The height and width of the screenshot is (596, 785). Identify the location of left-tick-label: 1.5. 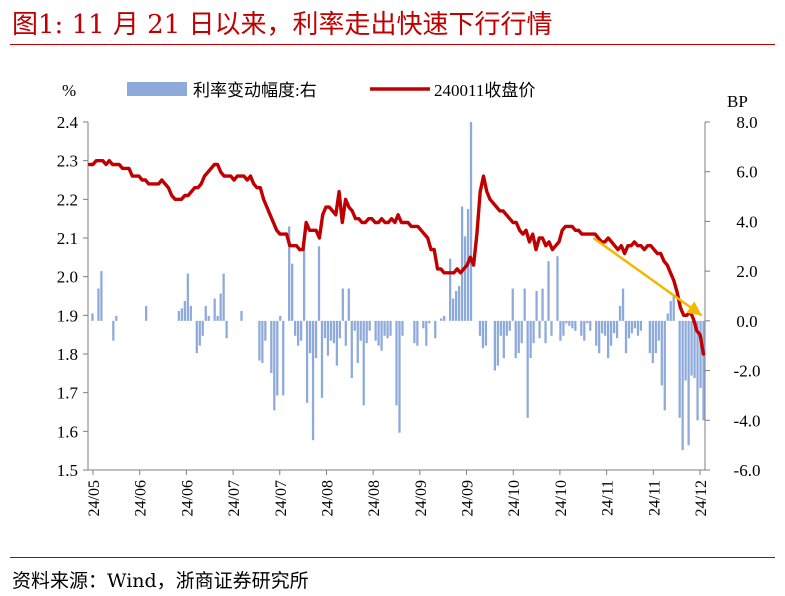
(67, 470).